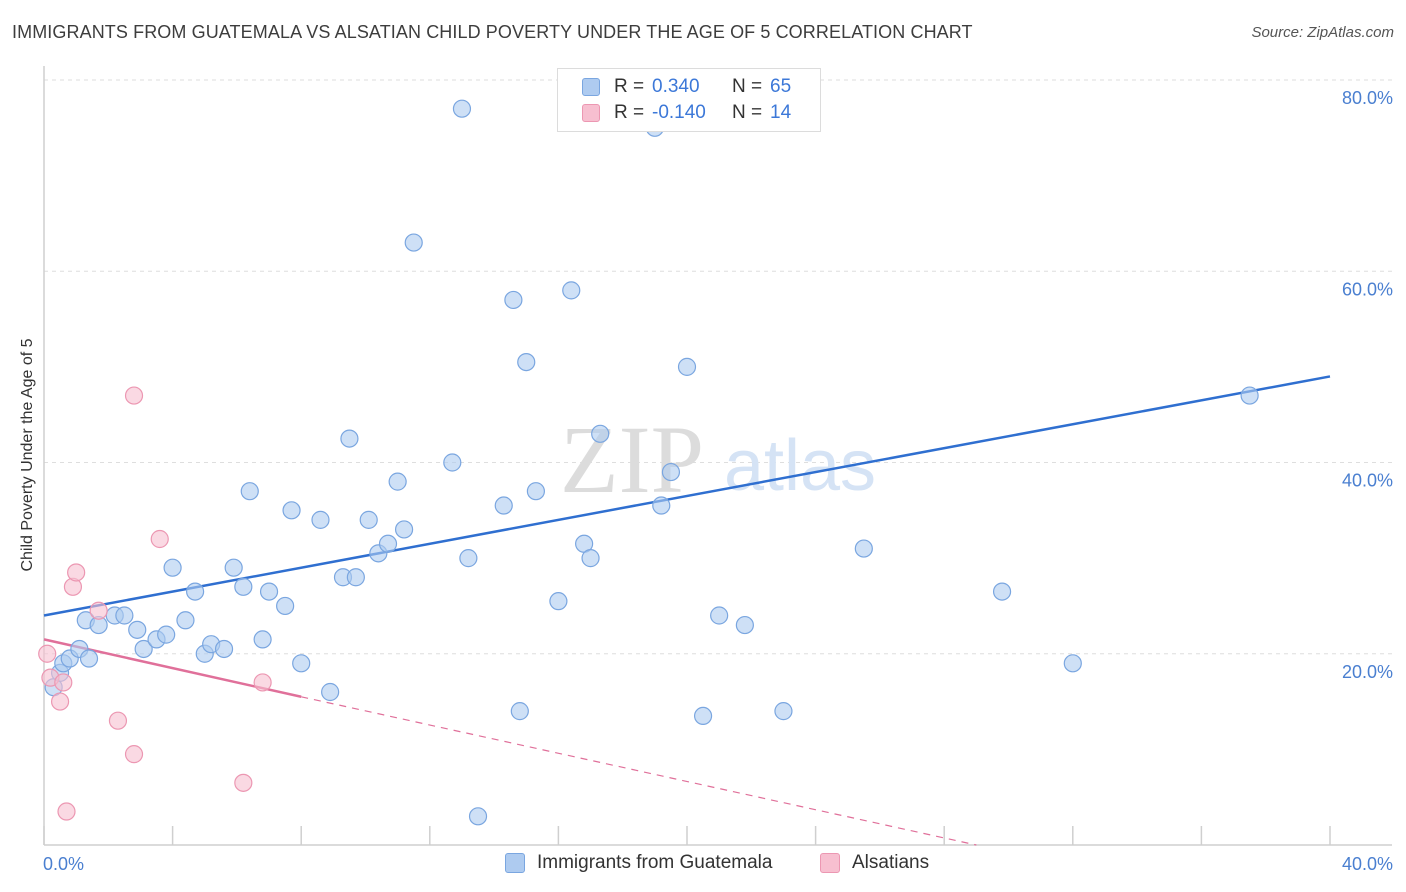 The height and width of the screenshot is (892, 1406). I want to click on y-tick-label: 40.0%, so click(1367, 481).